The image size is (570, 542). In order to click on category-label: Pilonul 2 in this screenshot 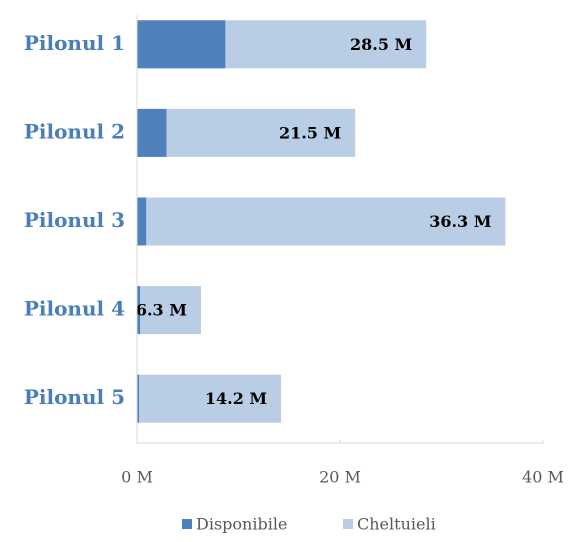, I will do `click(74, 131)`.